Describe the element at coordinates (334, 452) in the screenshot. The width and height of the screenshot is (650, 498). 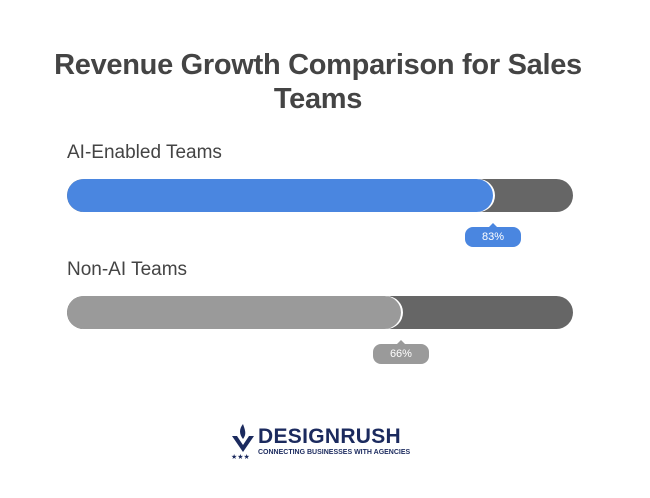
I see `logo-tagline: CONNECTING BUSINESSES WITH AGENCIES` at that location.